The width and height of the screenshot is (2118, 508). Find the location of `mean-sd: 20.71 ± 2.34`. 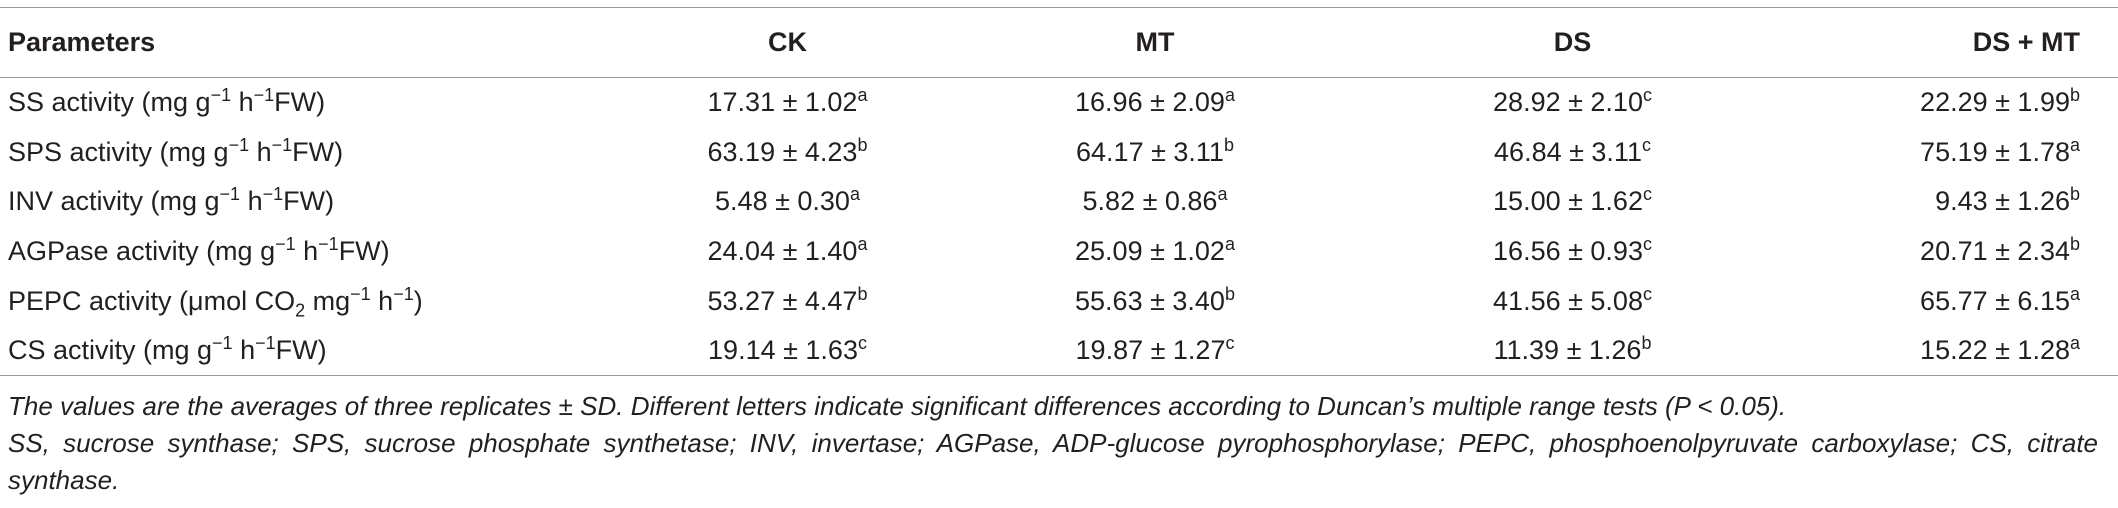

mean-sd: 20.71 ± 2.34 is located at coordinates (1995, 250).